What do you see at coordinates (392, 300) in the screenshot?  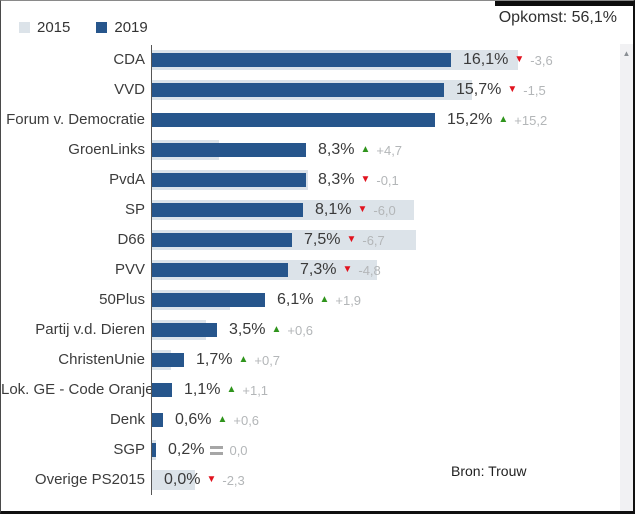 I see `bar-area: 6,1% ▲ +1,9` at bounding box center [392, 300].